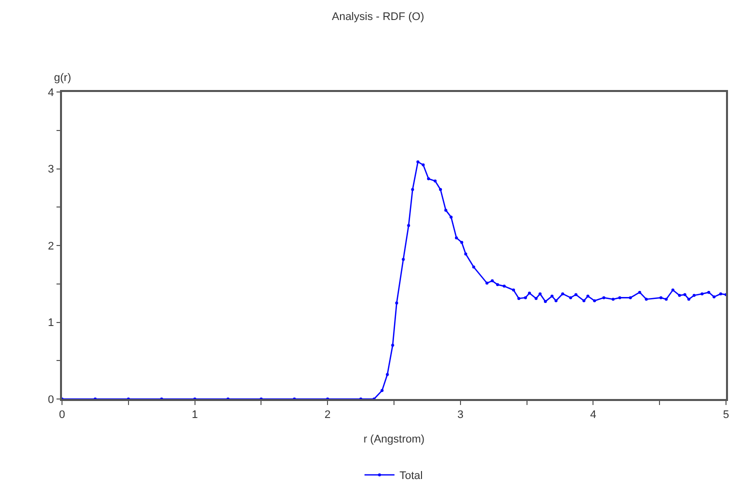 This screenshot has width=756, height=501. What do you see at coordinates (378, 17) in the screenshot?
I see `chart-title: Analysis - RDF (O)` at bounding box center [378, 17].